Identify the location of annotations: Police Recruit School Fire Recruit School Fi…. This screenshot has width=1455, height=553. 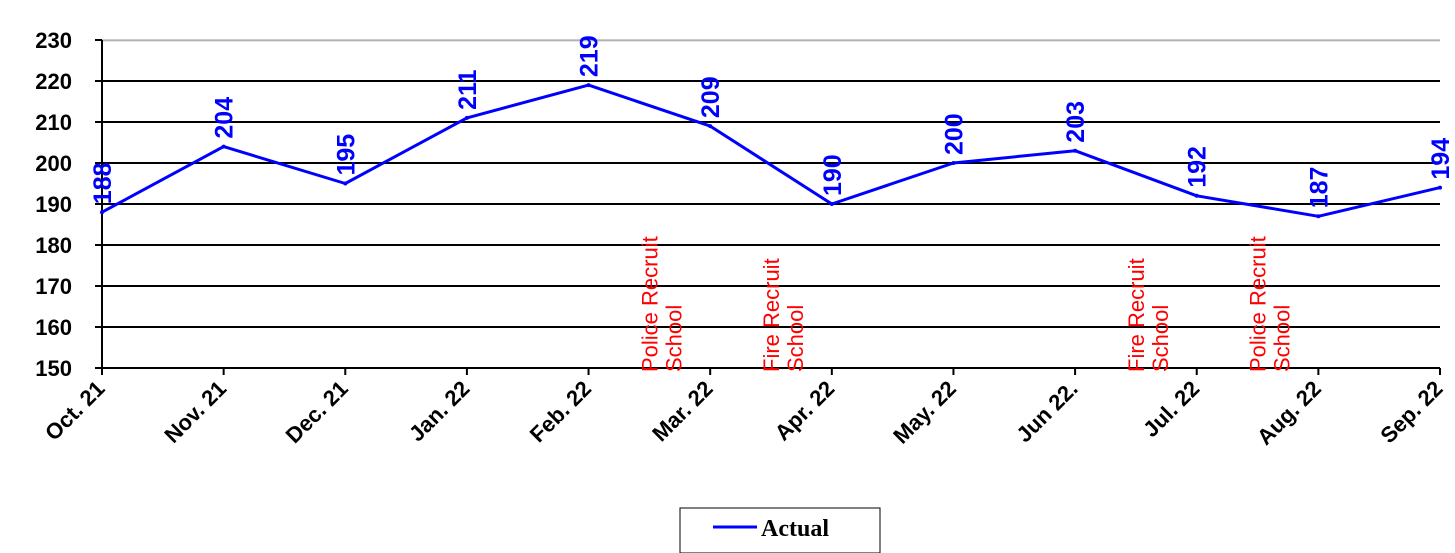
(965, 304).